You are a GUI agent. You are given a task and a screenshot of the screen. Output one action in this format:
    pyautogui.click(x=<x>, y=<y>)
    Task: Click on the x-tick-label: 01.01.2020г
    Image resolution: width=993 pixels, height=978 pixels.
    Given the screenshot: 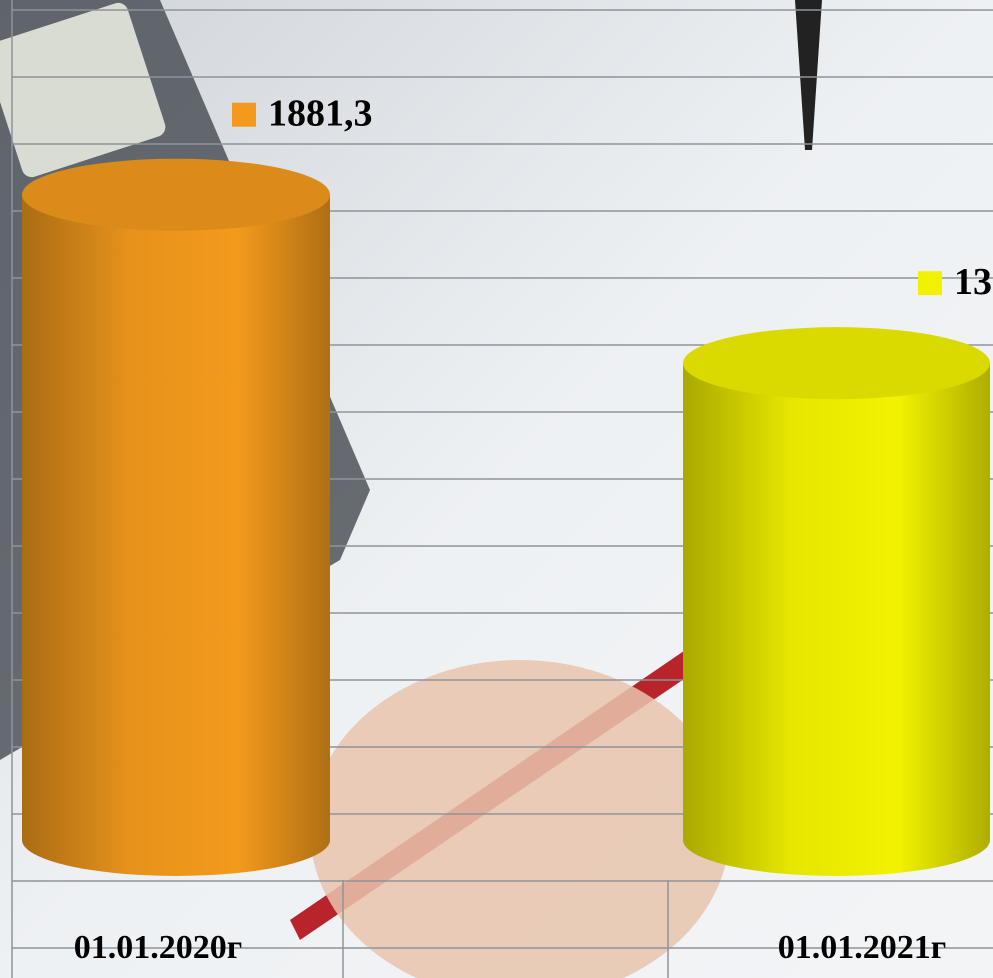 What is the action you would take?
    pyautogui.click(x=158, y=947)
    